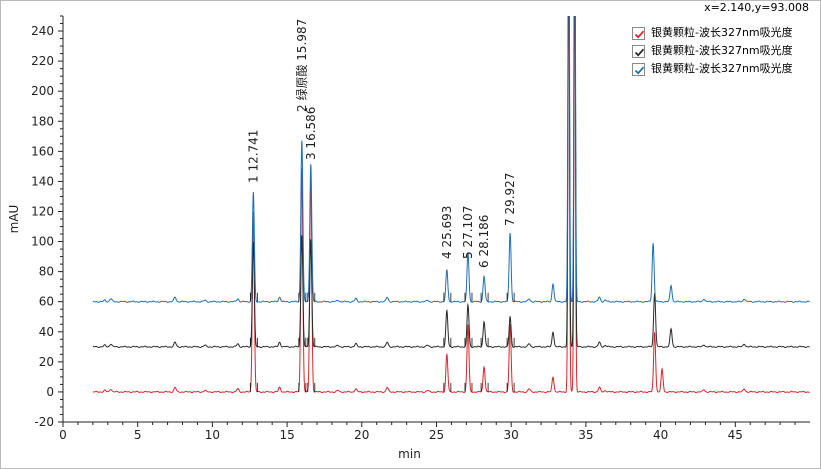 The height and width of the screenshot is (469, 821). I want to click on peak-label-6: 6 28.186, so click(484, 241).